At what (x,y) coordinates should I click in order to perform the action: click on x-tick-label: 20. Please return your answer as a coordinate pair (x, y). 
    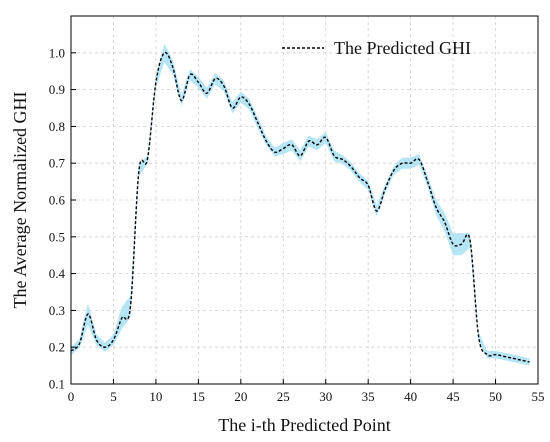
    Looking at the image, I should click on (240, 396).